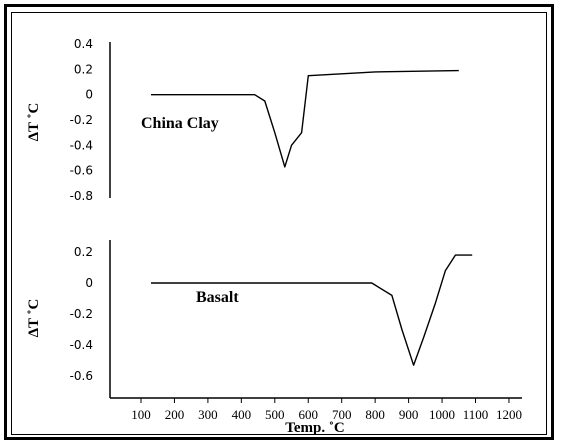 This screenshot has width=564, height=448. What do you see at coordinates (409, 414) in the screenshot?
I see `x-tick-label: 900` at bounding box center [409, 414].